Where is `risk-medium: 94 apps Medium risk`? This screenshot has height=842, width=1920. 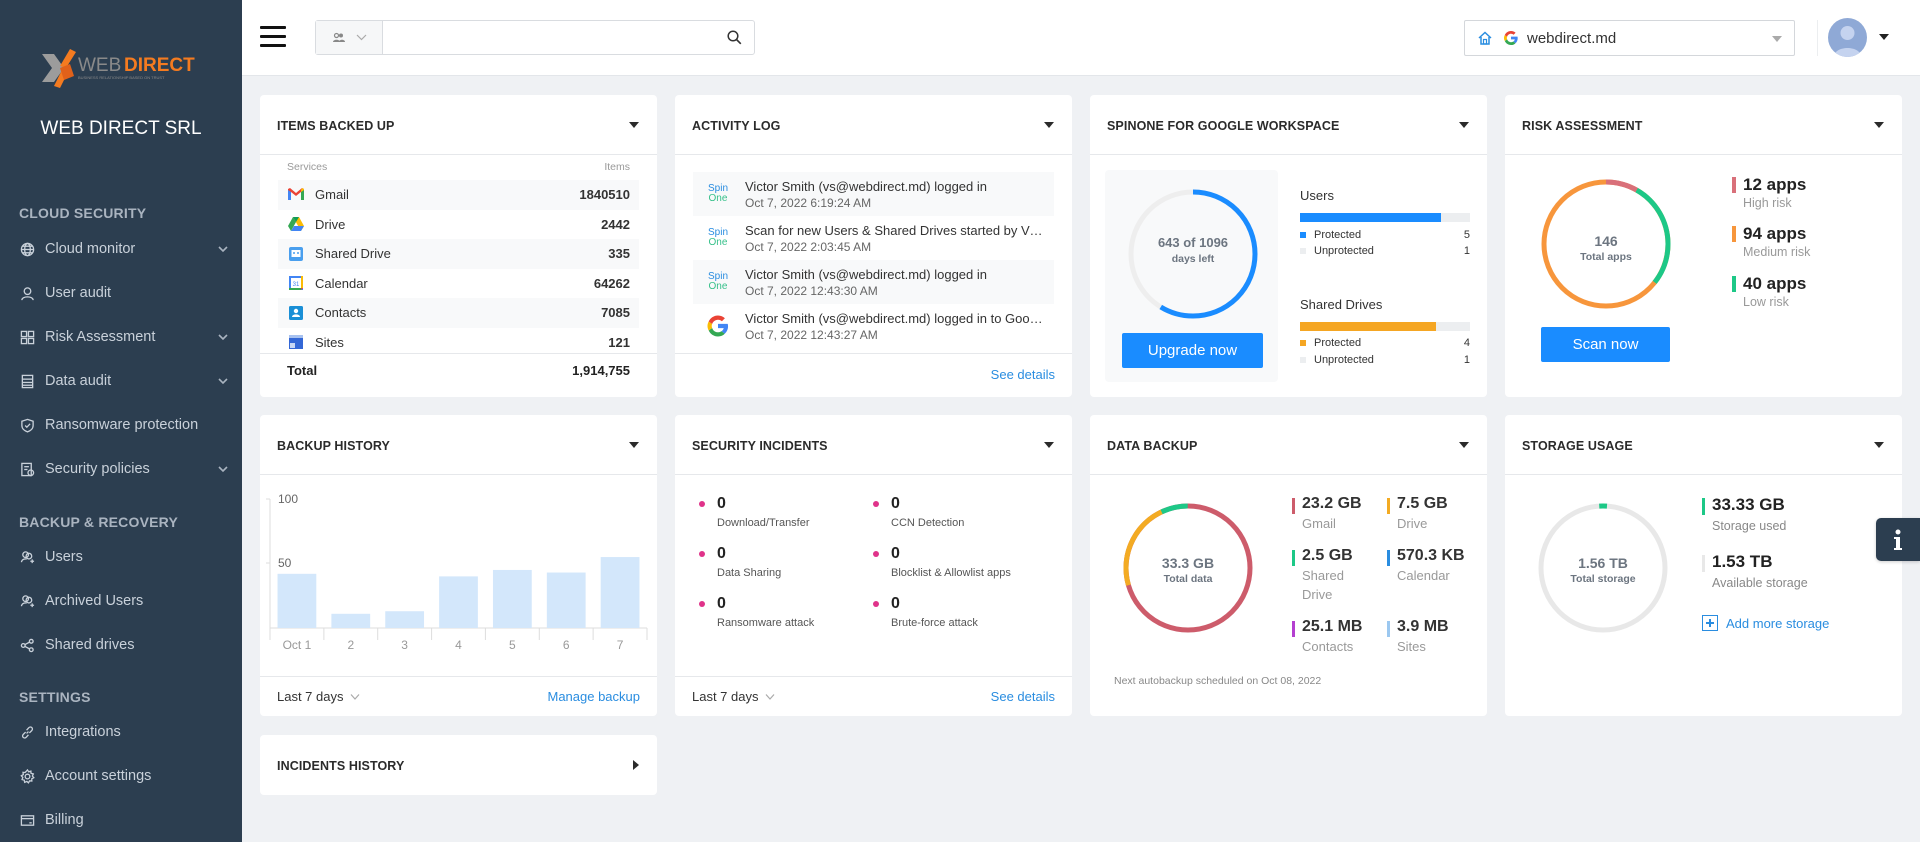 risk-medium: 94 apps Medium risk is located at coordinates (1771, 241).